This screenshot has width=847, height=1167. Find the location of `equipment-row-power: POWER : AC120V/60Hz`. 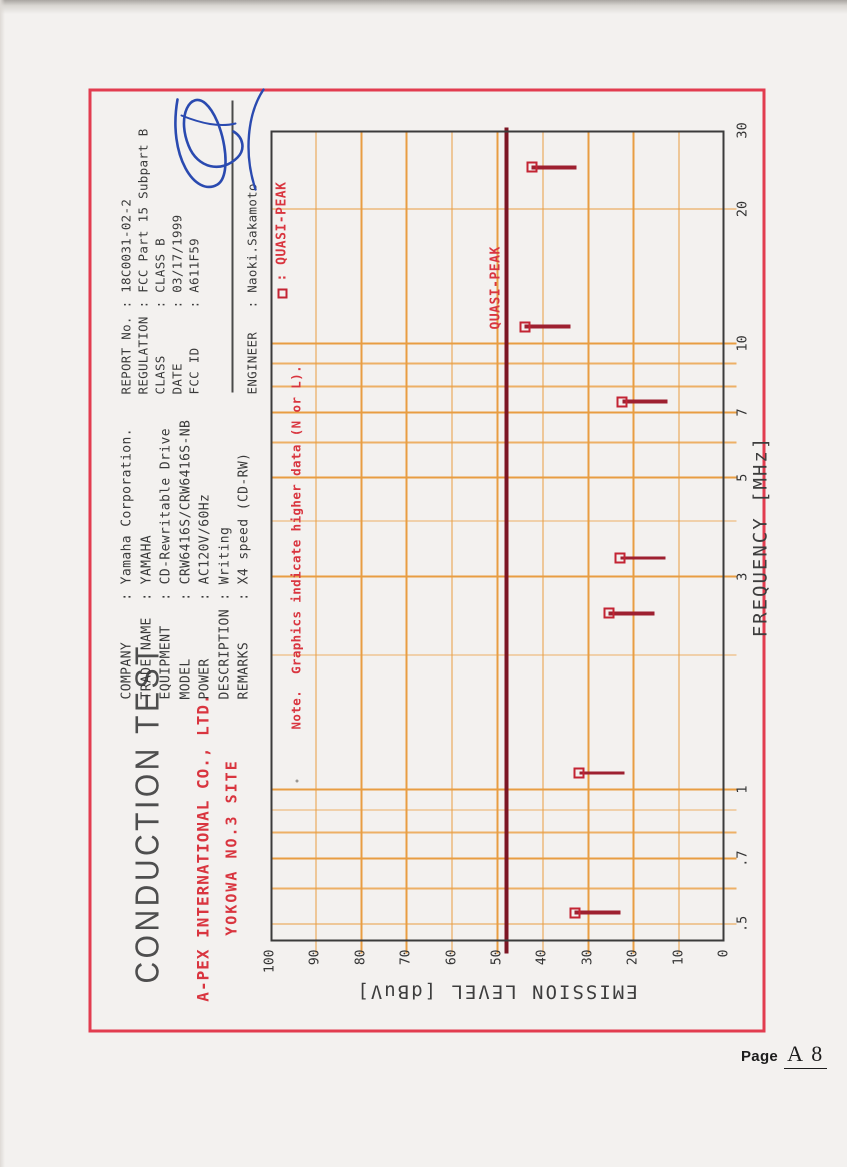

equipment-row-power: POWER : AC120V/60Hz is located at coordinates (204, 596).